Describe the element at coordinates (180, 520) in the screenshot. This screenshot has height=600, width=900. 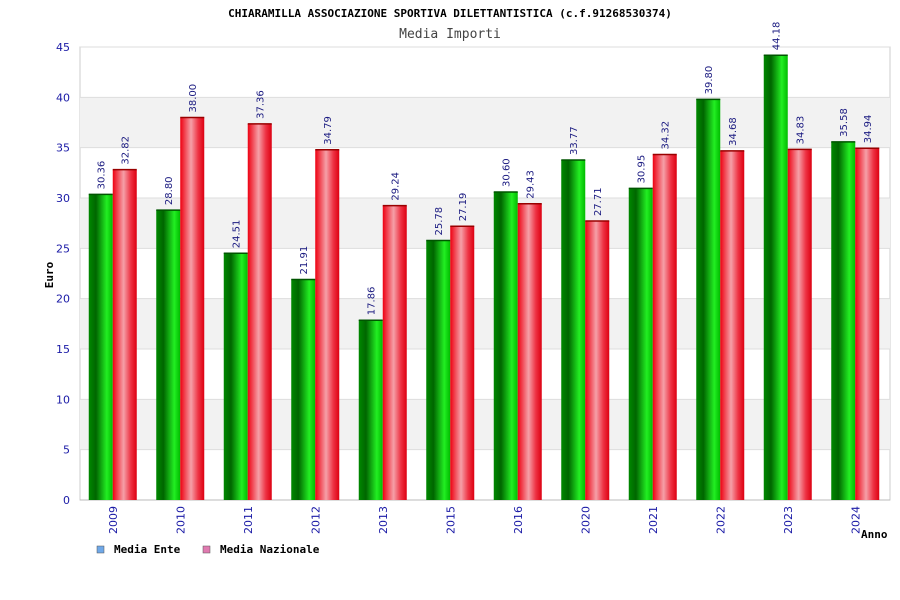
I see `x-tick-label: 2010` at that location.